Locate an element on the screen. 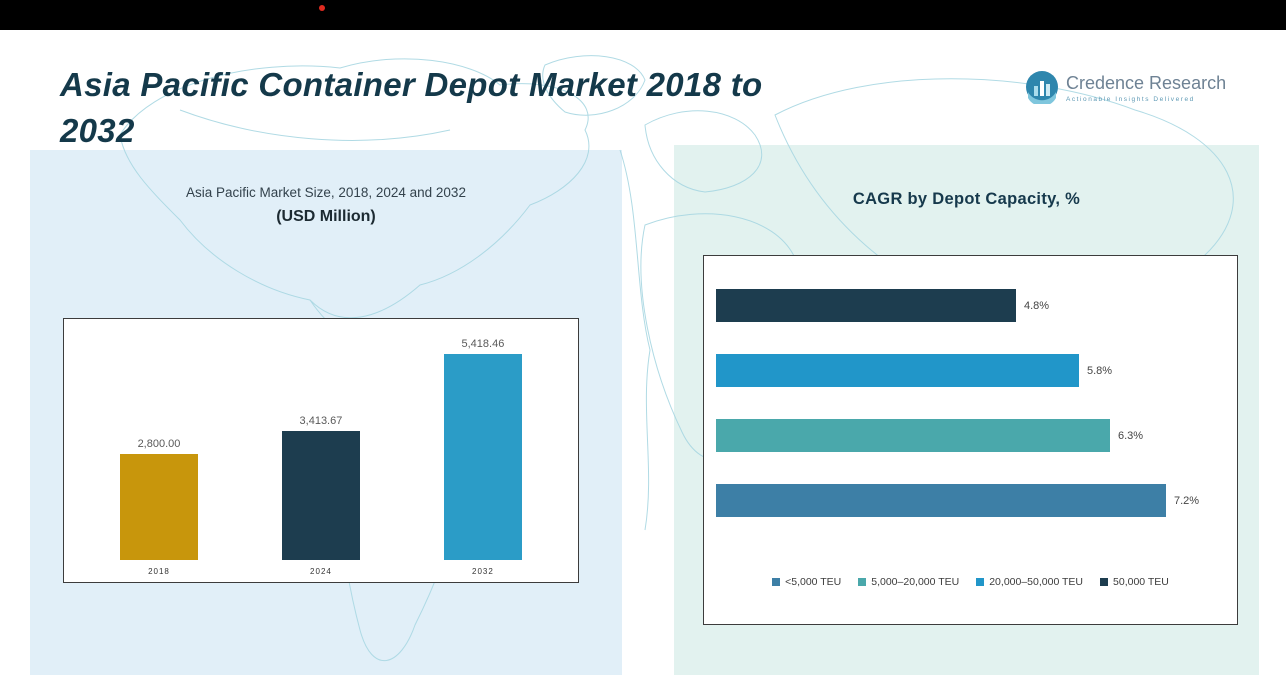 The image size is (1286, 685). market-size-chart-subtitle: (USD Million) is located at coordinates (326, 216).